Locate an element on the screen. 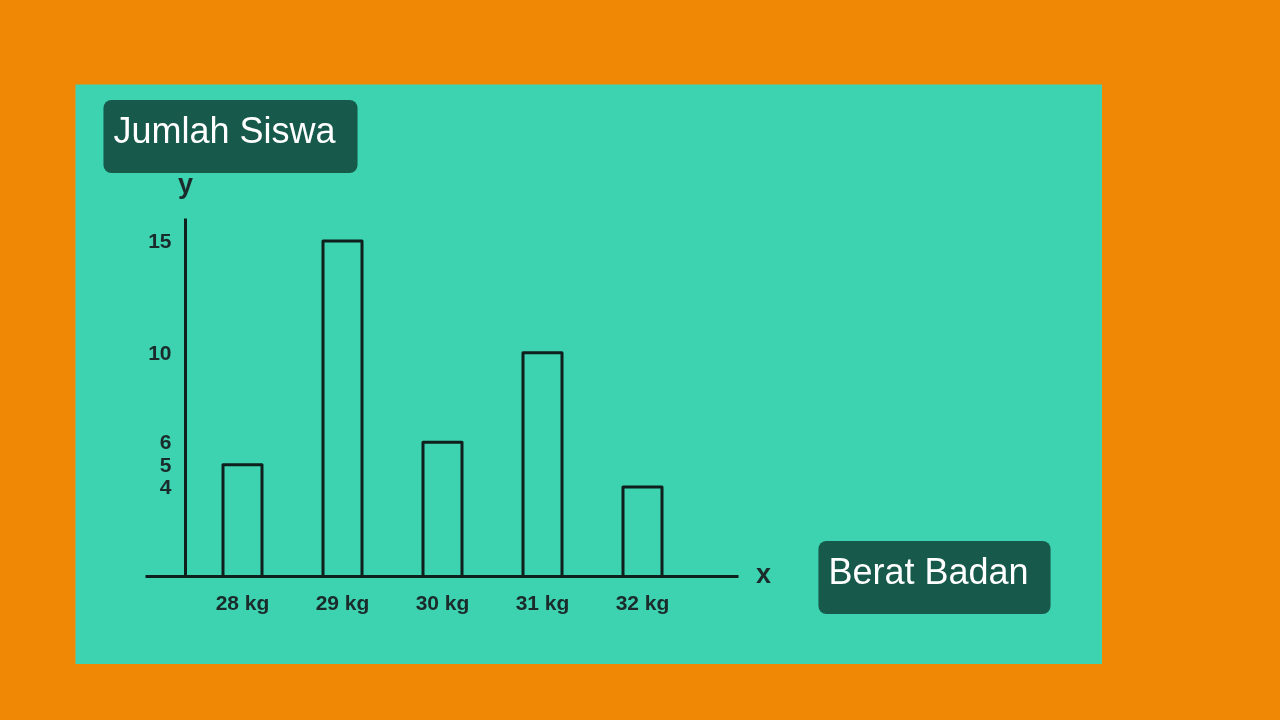 This screenshot has height=720, width=1280. x-tick-label: 29 kg is located at coordinates (342, 602).